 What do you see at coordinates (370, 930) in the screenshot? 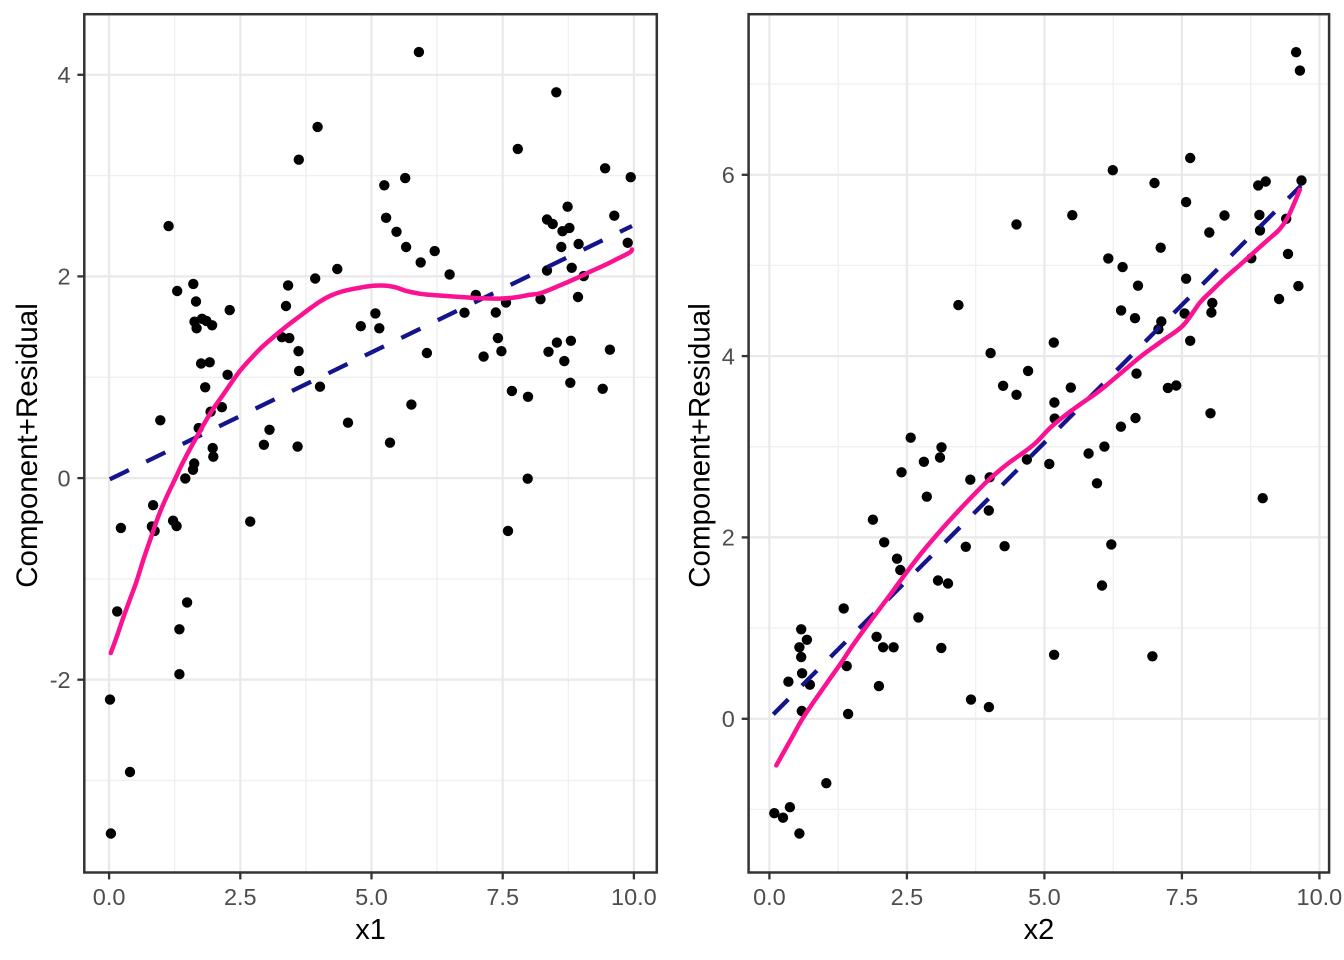
I see `svg-text: x1` at bounding box center [370, 930].